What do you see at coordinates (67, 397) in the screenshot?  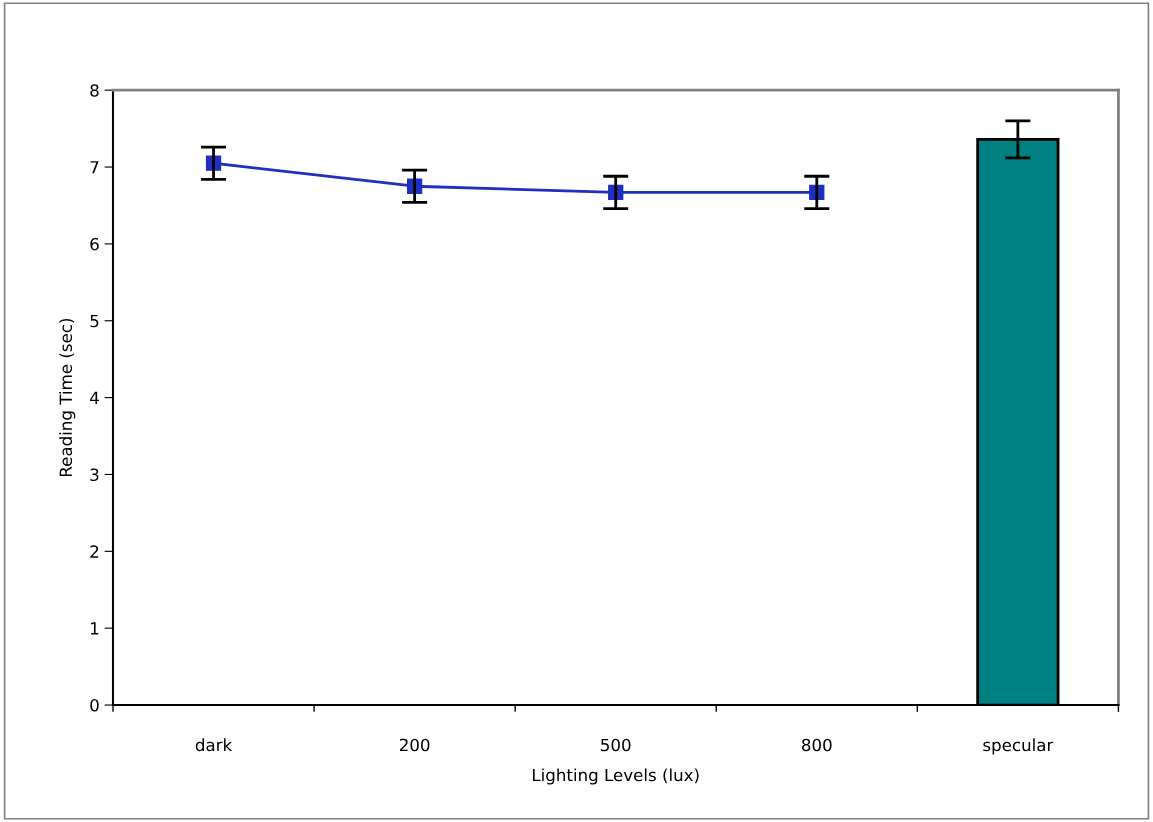 I see `y-axis-title: Reading Time (sec)` at bounding box center [67, 397].